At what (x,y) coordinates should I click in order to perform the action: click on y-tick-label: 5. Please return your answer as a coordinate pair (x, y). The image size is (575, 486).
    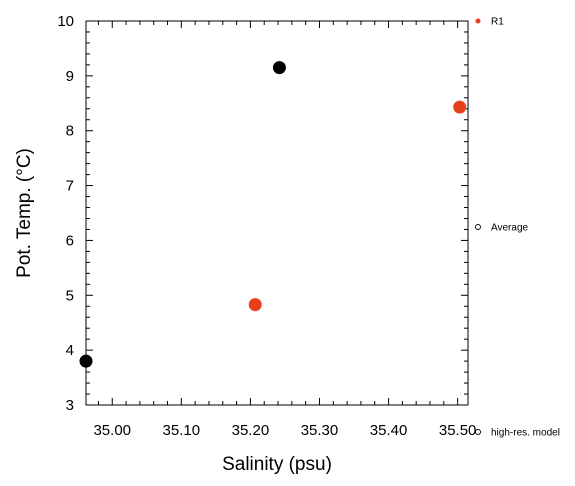
    Looking at the image, I should click on (70, 295).